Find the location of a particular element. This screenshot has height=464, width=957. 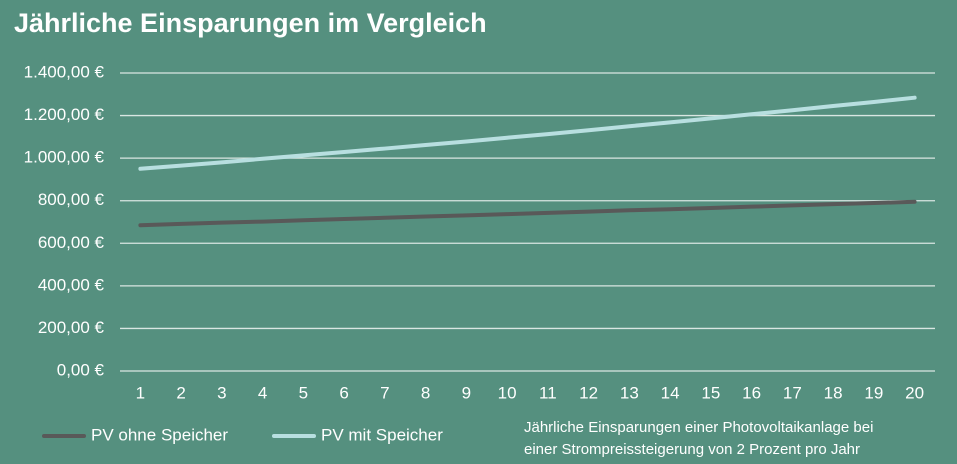

x-tick-label: 7 is located at coordinates (384, 392).